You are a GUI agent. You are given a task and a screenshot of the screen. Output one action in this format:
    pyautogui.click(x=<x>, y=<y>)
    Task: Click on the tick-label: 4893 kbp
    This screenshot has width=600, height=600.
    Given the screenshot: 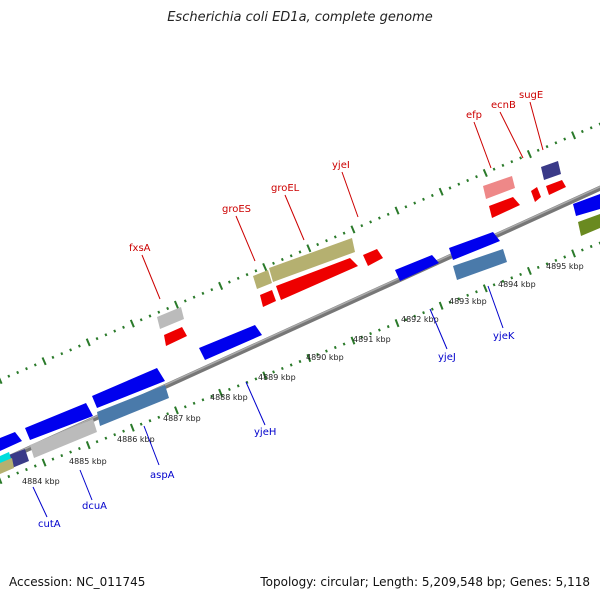 What is the action you would take?
    pyautogui.click(x=468, y=301)
    